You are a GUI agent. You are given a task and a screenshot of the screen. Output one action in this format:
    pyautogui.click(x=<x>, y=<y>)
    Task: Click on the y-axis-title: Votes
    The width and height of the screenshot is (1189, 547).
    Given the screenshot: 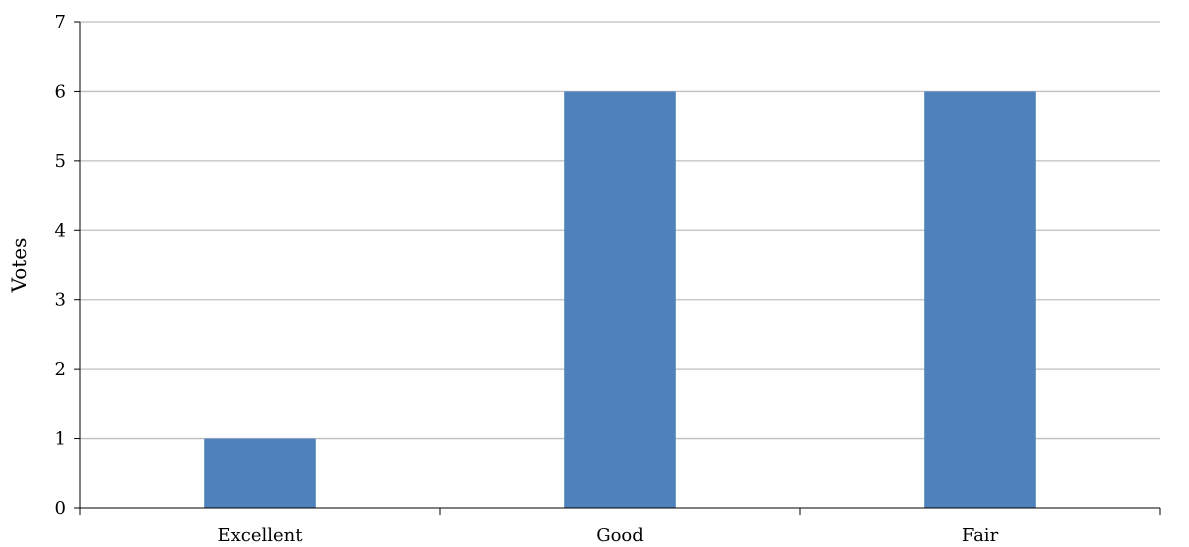 What is the action you would take?
    pyautogui.click(x=19, y=266)
    